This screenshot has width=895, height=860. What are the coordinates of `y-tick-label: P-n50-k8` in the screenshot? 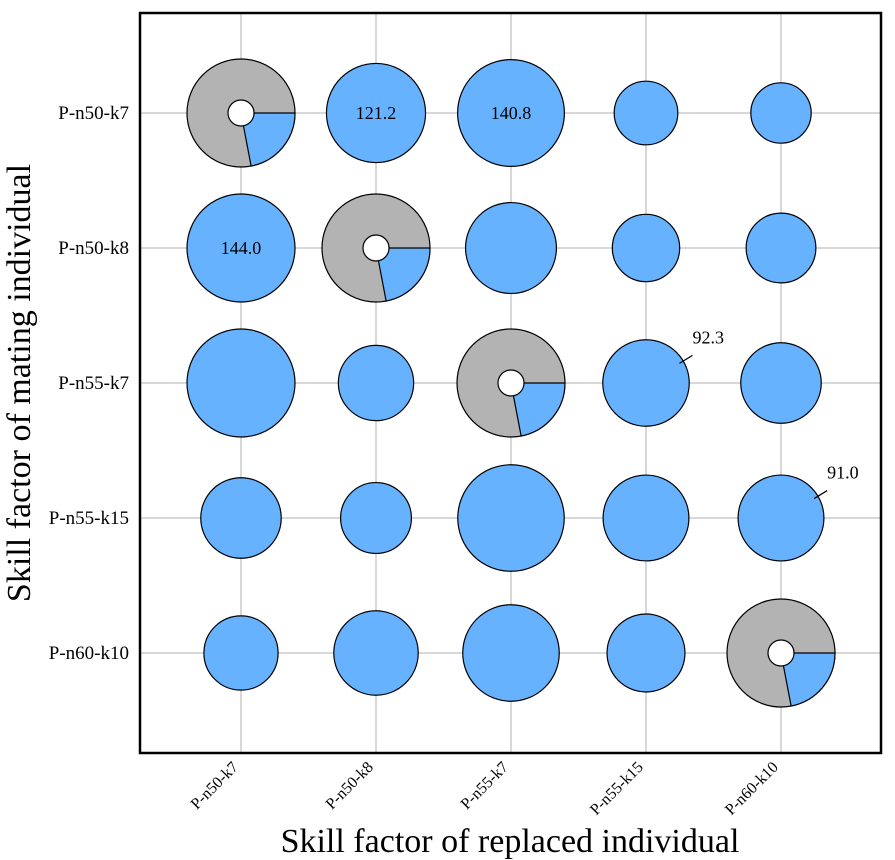 It's located at (93, 248).